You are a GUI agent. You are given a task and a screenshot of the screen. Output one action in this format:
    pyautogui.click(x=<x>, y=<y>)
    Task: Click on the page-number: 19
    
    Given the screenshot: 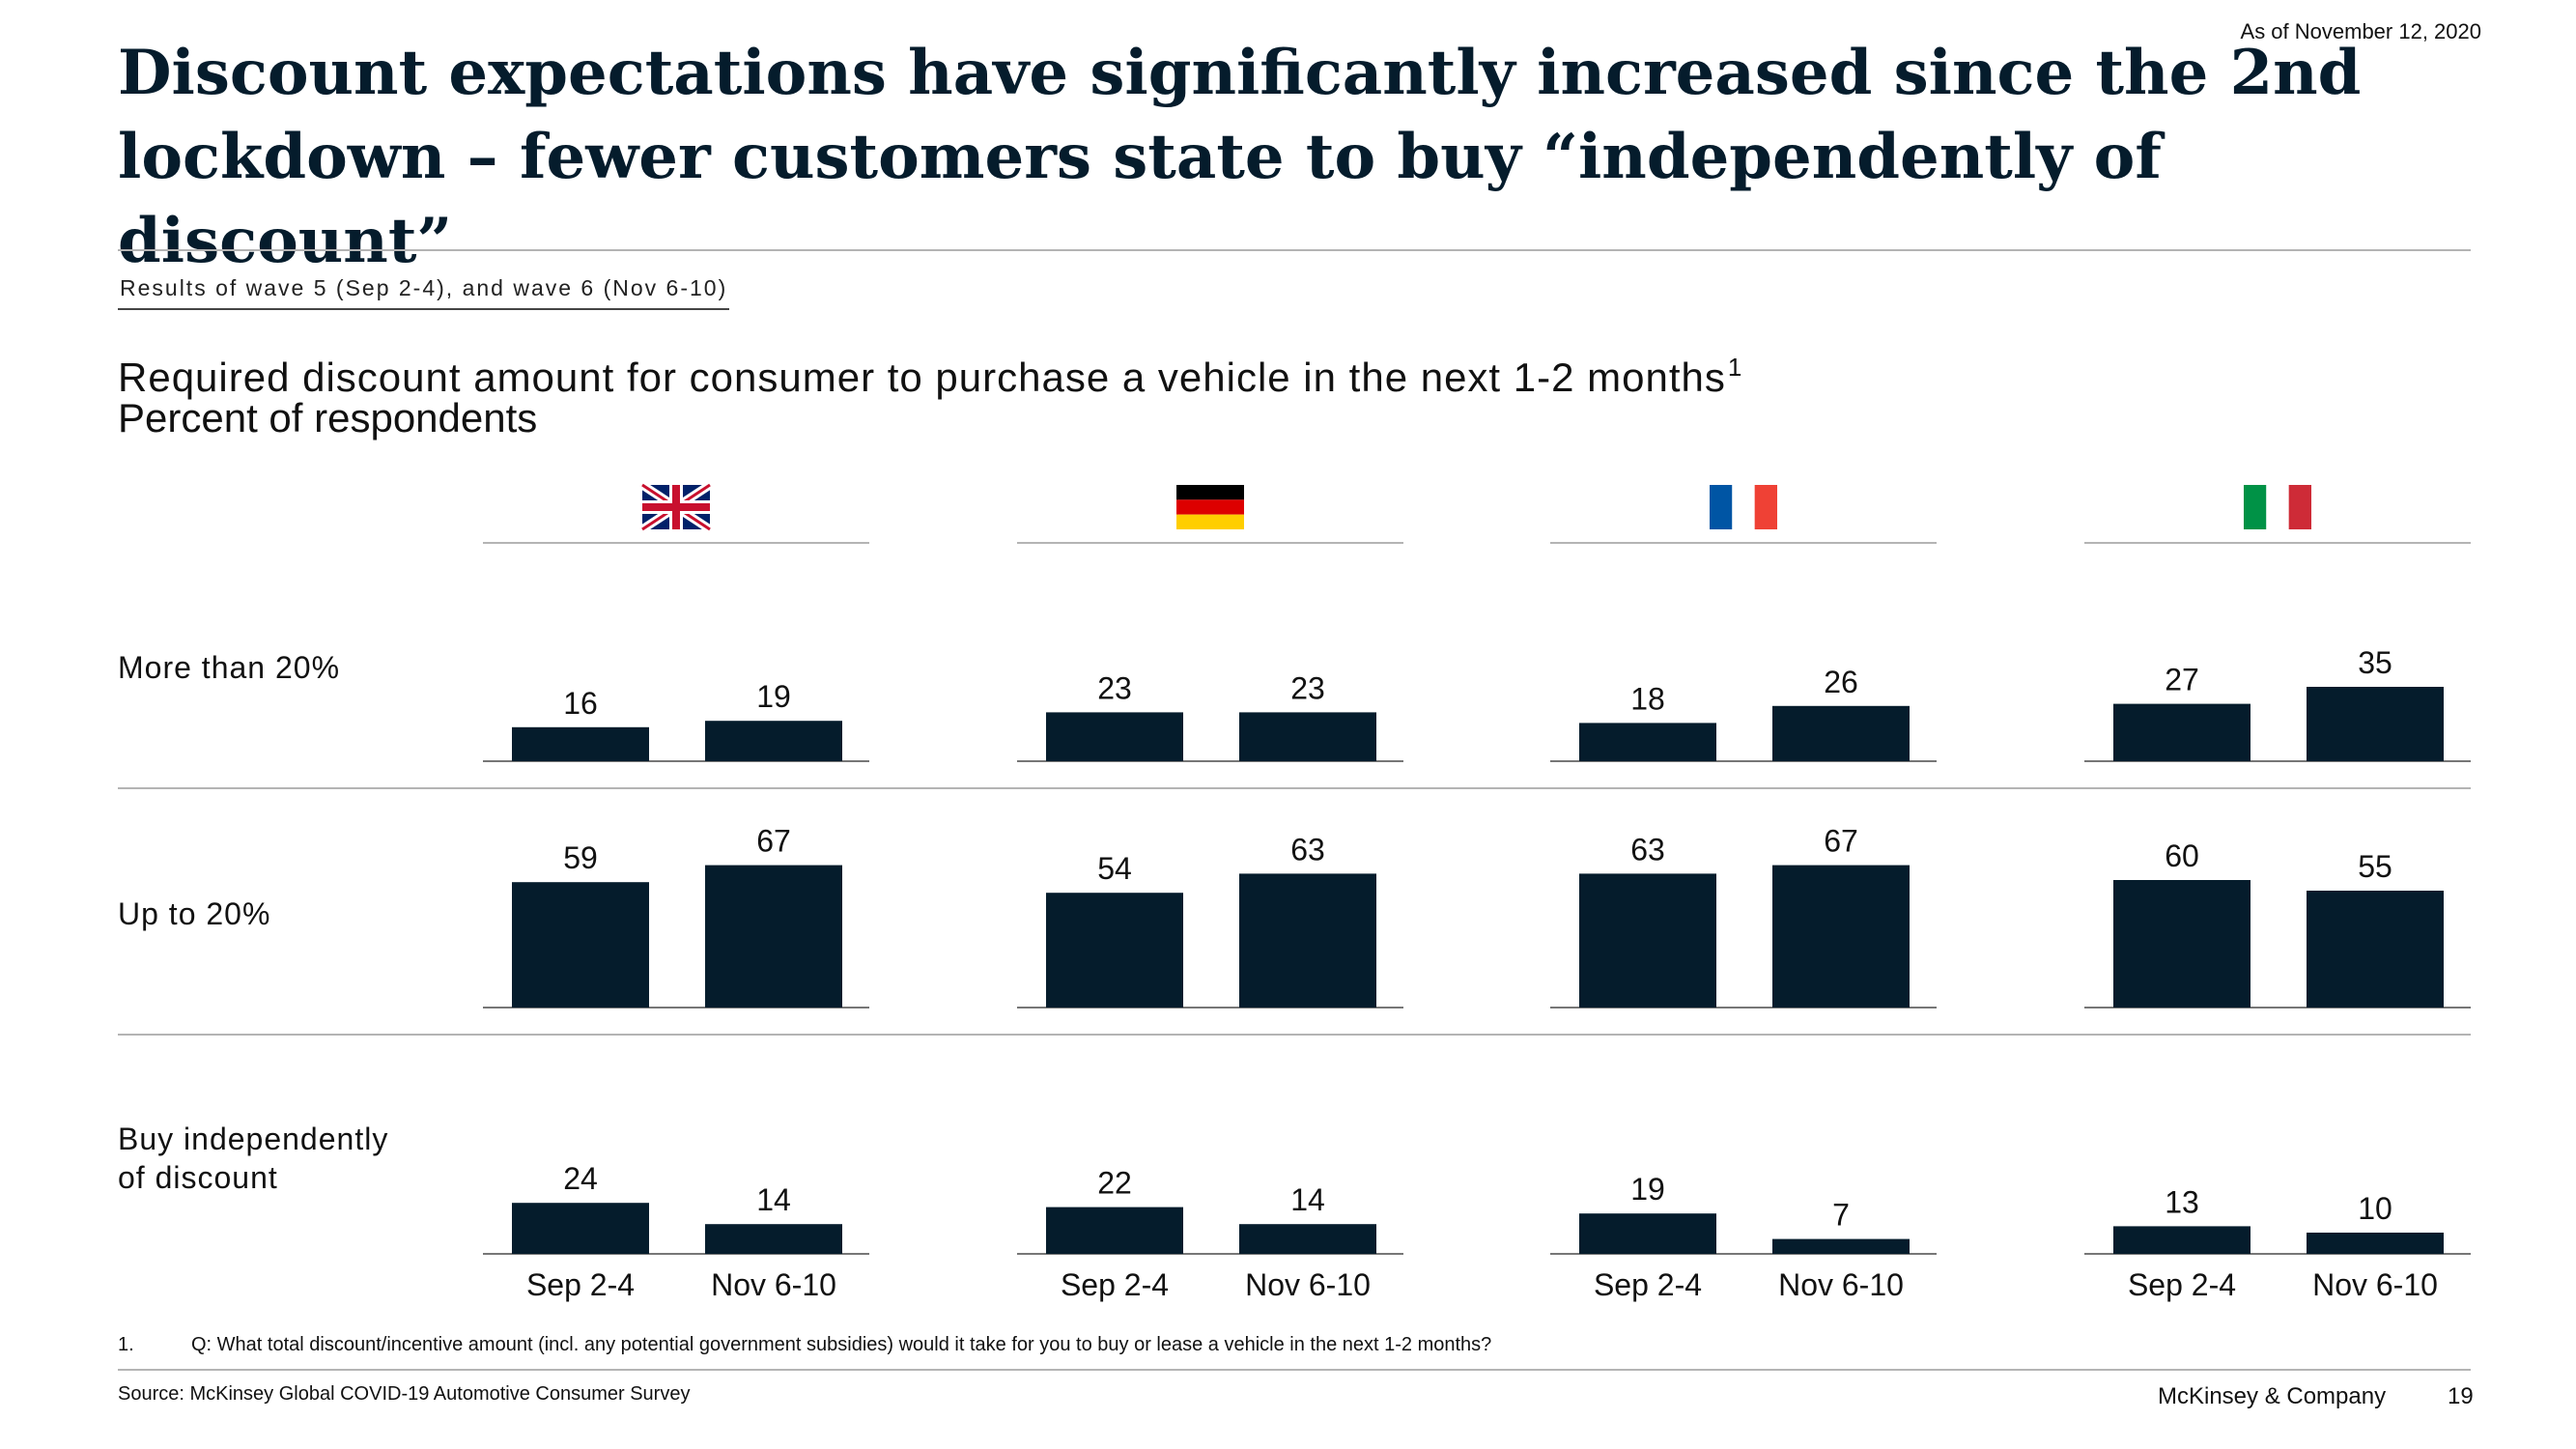 What is the action you would take?
    pyautogui.click(x=2461, y=1396)
    